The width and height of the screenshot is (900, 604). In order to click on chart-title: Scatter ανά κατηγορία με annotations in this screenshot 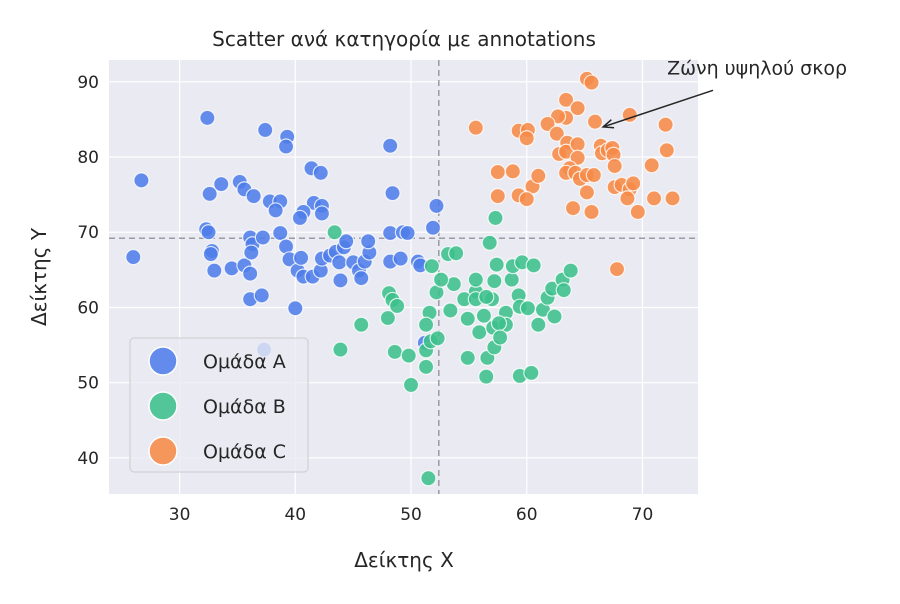, I will do `click(404, 39)`.